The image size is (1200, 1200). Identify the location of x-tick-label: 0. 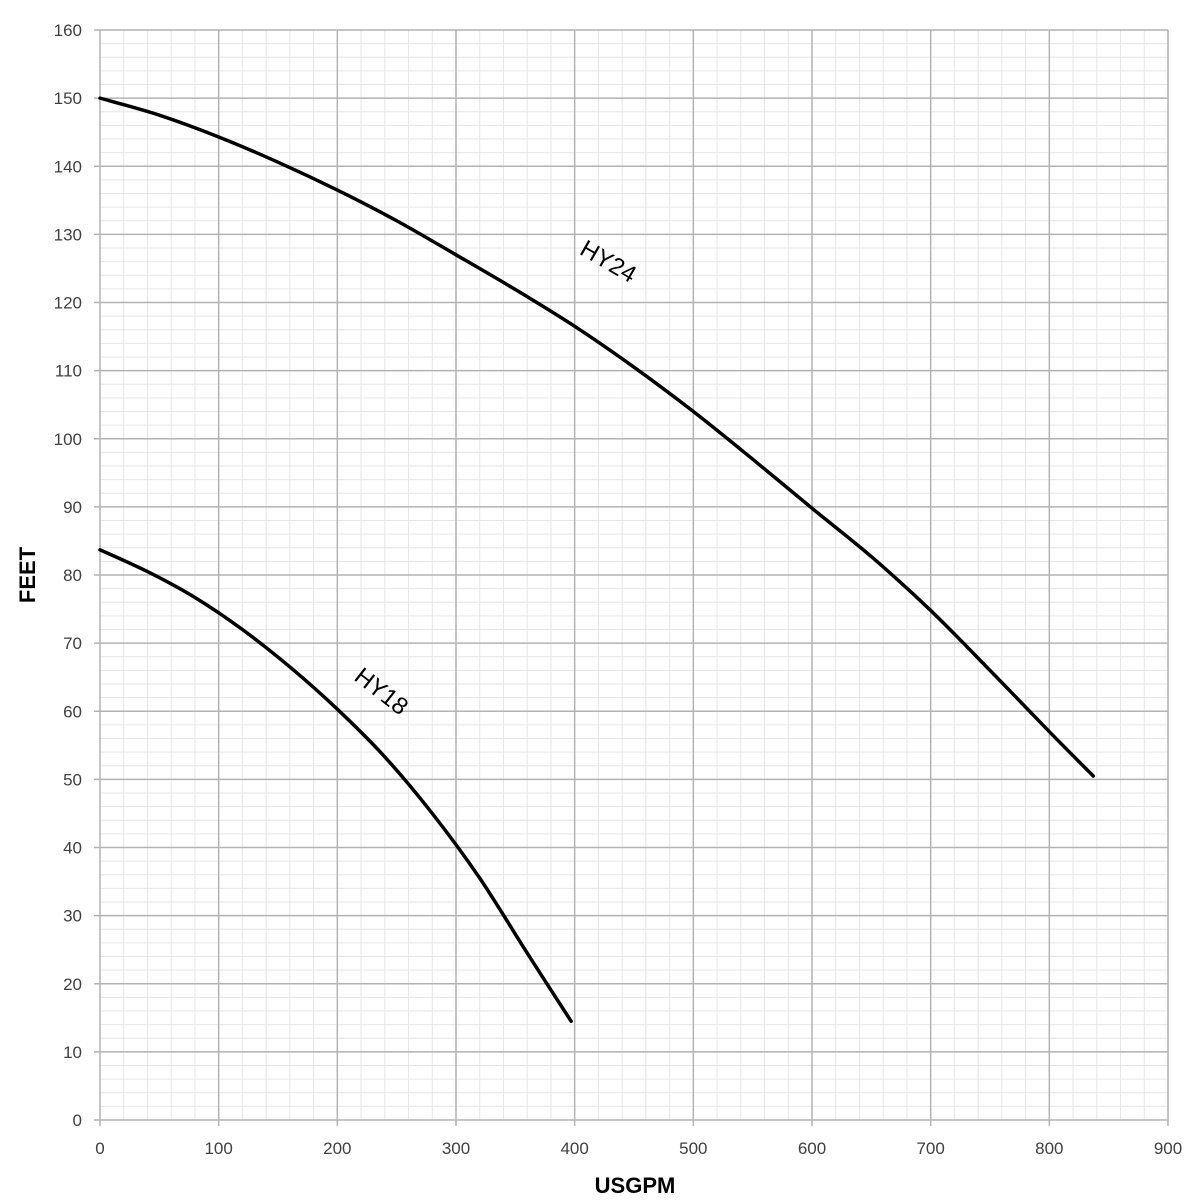
(99, 1148).